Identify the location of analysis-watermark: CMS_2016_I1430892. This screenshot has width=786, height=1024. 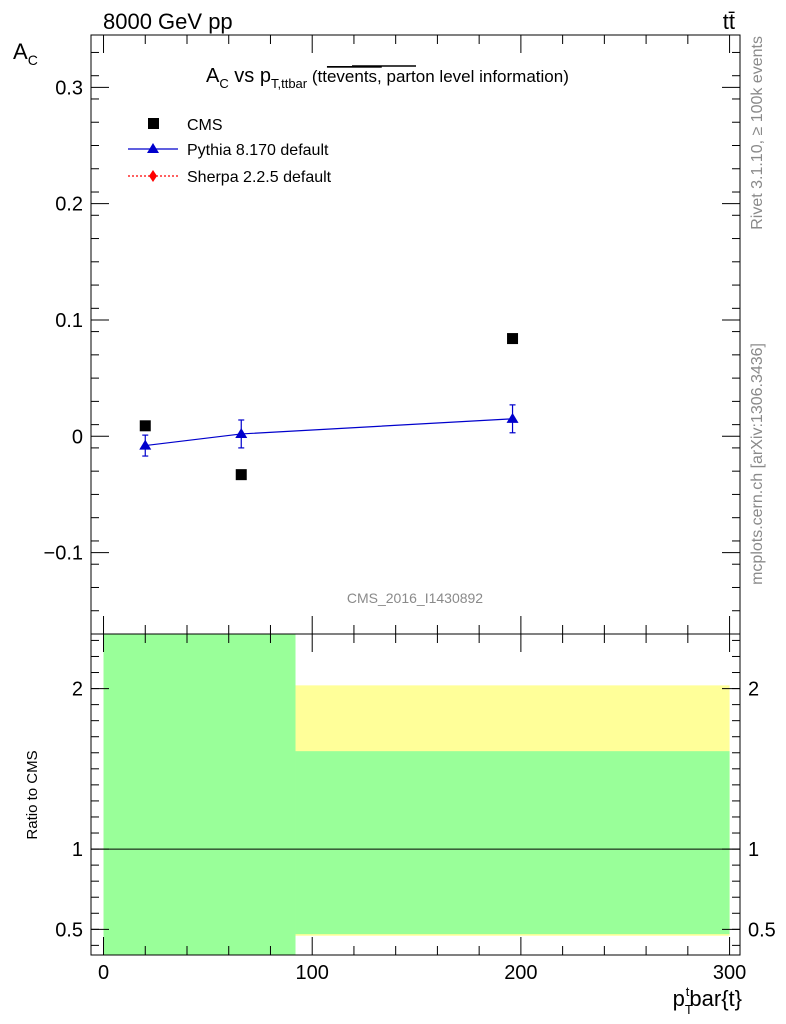
(415, 598).